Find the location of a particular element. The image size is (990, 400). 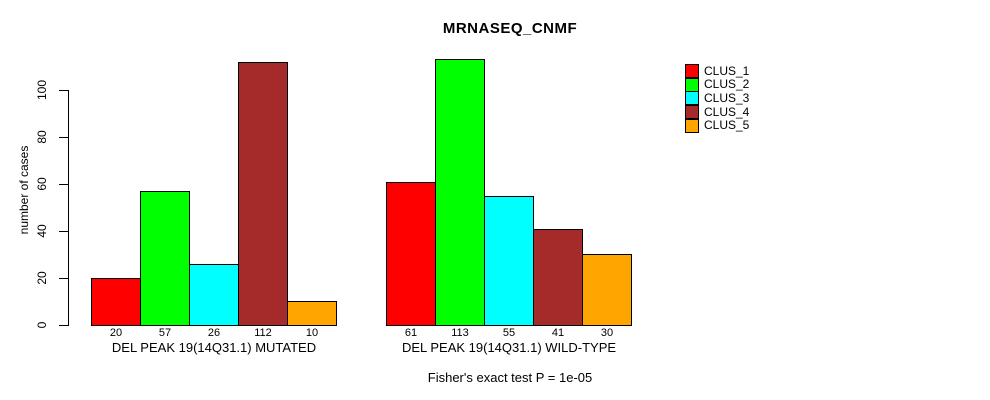

bar-value-label: 26 is located at coordinates (214, 333).